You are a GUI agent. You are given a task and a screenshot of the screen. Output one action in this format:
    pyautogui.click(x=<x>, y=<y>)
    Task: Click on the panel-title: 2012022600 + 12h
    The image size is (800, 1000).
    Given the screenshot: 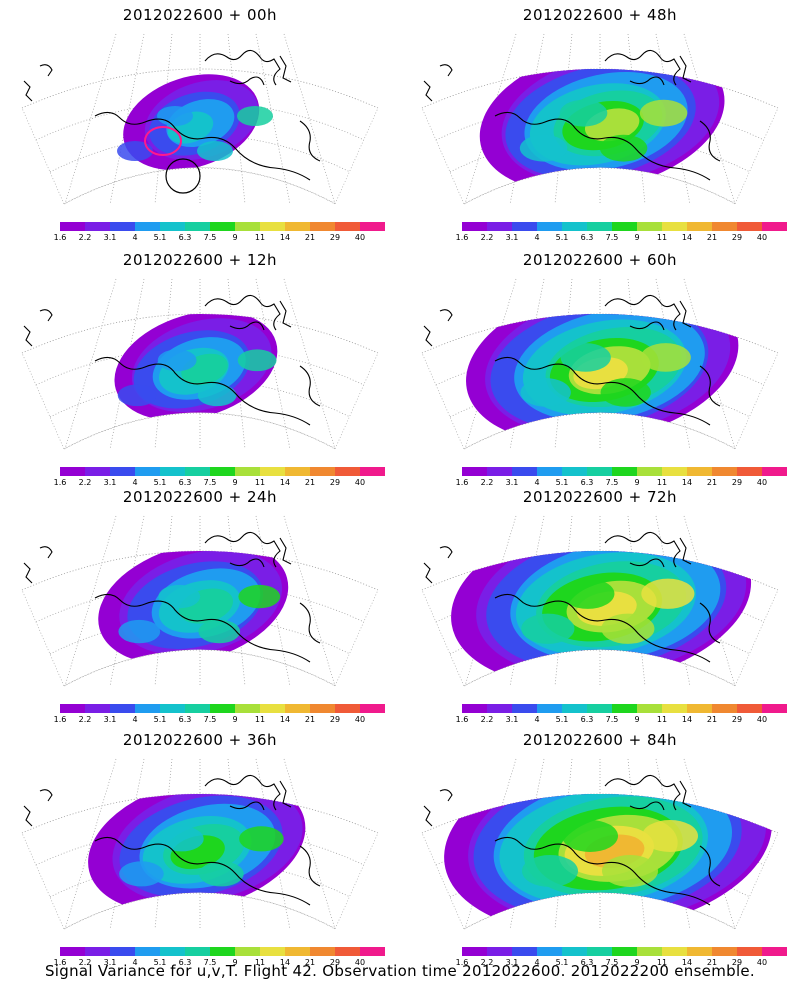 What is the action you would take?
    pyautogui.click(x=200, y=260)
    